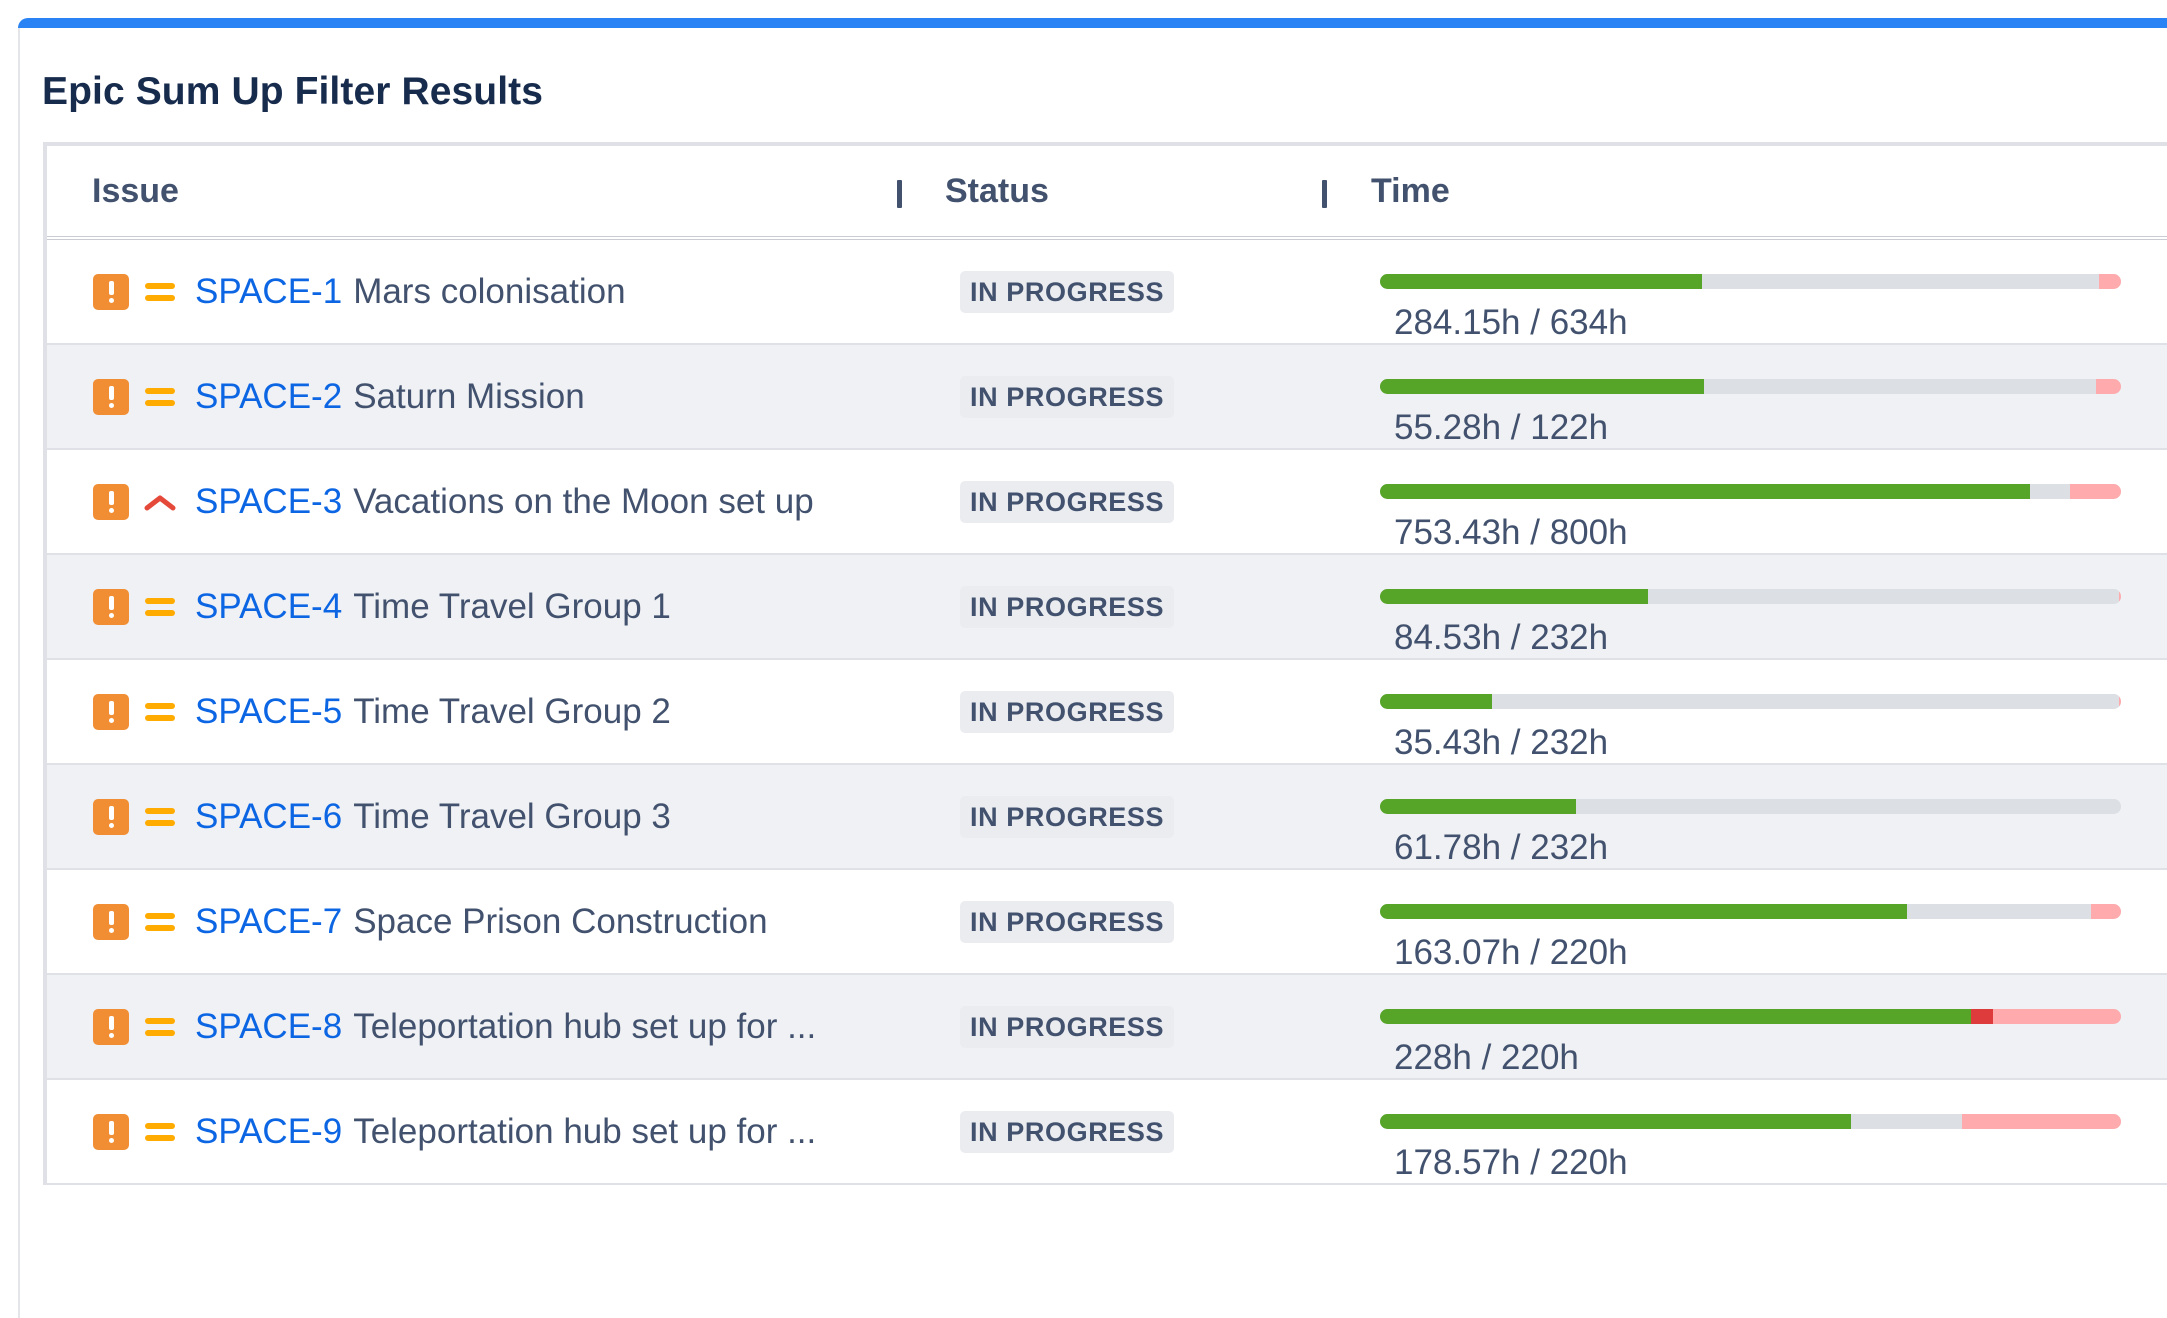 The height and width of the screenshot is (1318, 2167). What do you see at coordinates (1410, 191) in the screenshot?
I see `column-header-time: Time` at bounding box center [1410, 191].